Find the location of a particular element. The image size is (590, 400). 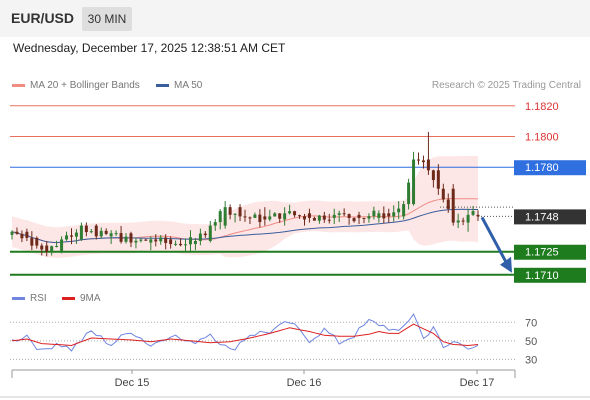

ma50-swatch is located at coordinates (162, 85).